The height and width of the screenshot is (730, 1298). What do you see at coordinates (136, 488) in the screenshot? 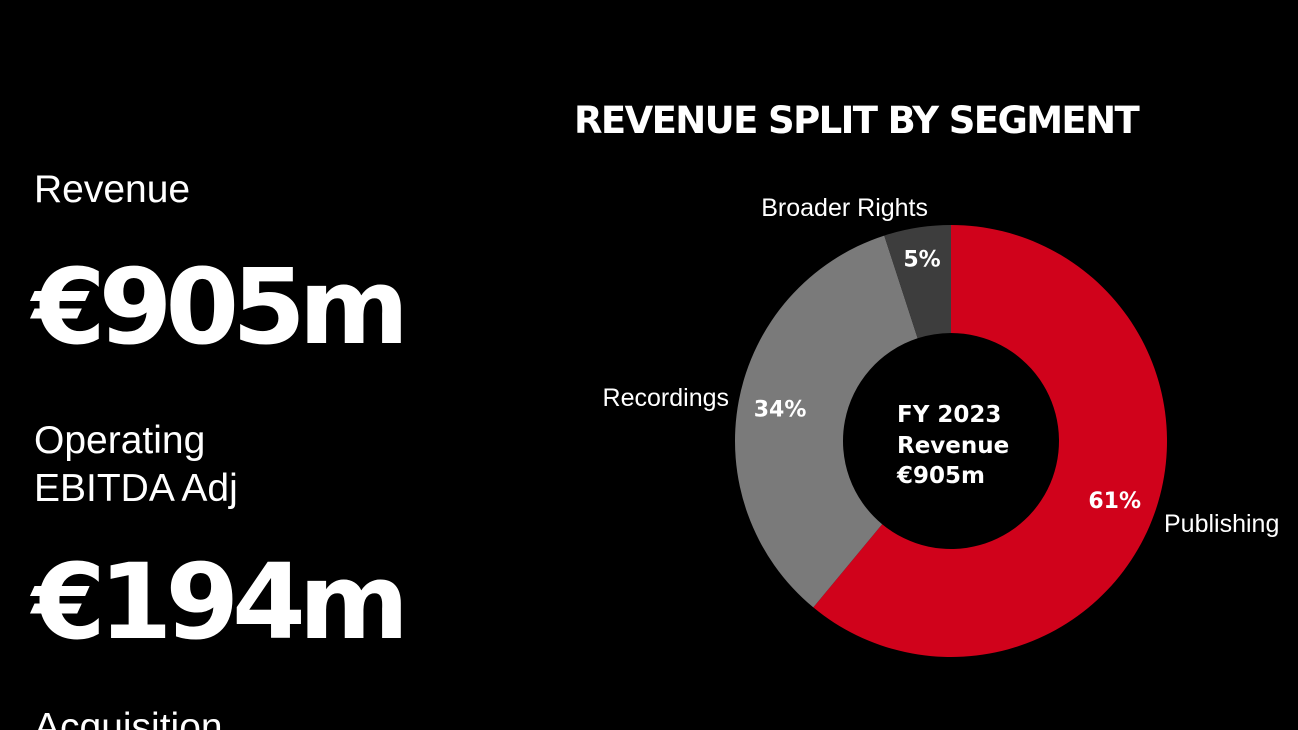
I see `ebitda-label-line2: EBITDA Adj` at bounding box center [136, 488].